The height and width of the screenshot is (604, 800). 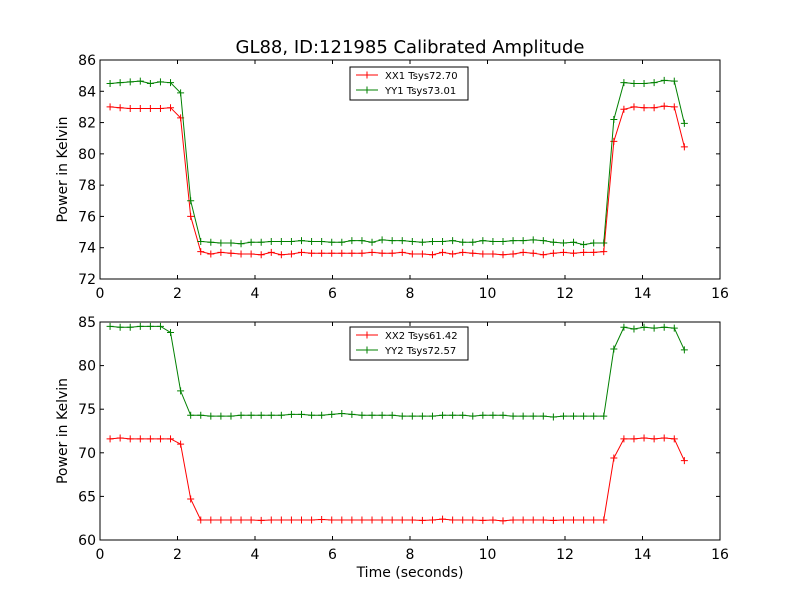 What do you see at coordinates (87, 124) in the screenshot?
I see `y-tick-label: 82` at bounding box center [87, 124].